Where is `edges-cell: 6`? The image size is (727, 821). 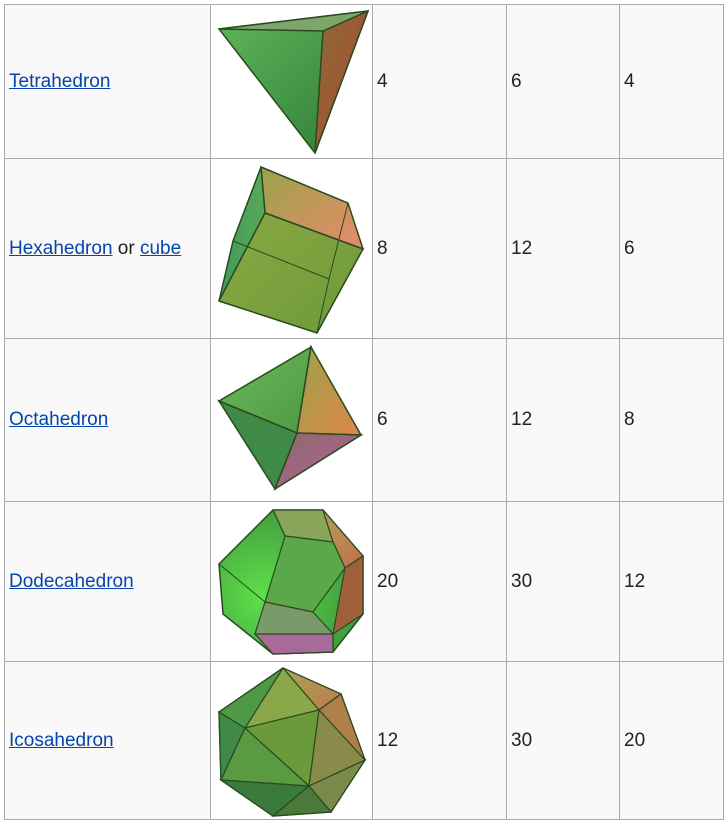
edges-cell: 6 is located at coordinates (563, 81).